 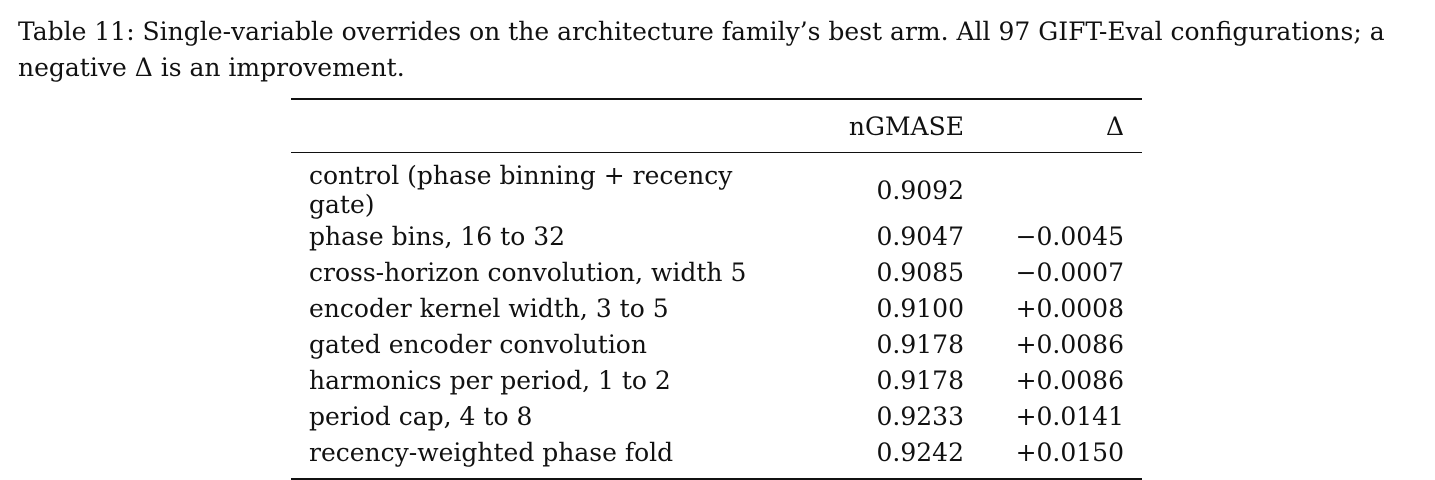 What do you see at coordinates (906, 126) in the screenshot?
I see `header-ngmase: nGMASE` at bounding box center [906, 126].